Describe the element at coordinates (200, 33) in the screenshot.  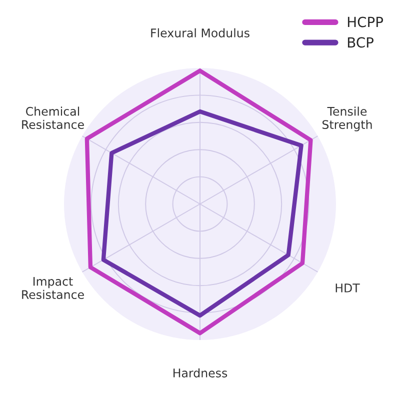
I see `spoke-label: Flexural Modulus` at that location.